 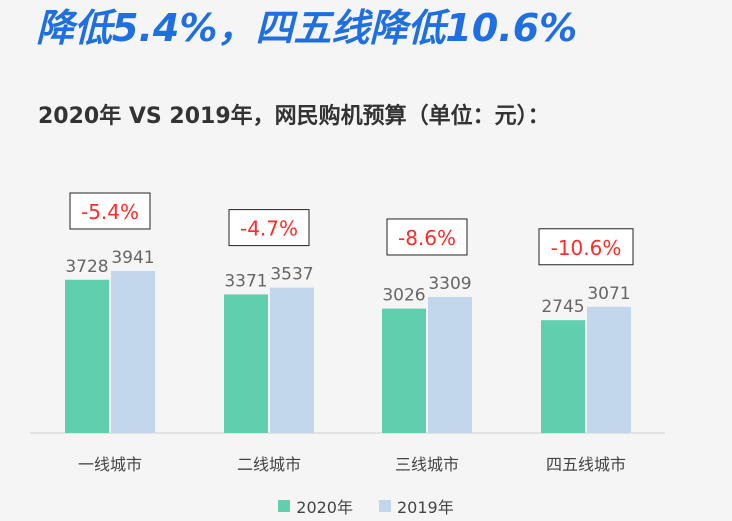 What do you see at coordinates (245, 281) in the screenshot?
I see `data-label: 3371` at bounding box center [245, 281].